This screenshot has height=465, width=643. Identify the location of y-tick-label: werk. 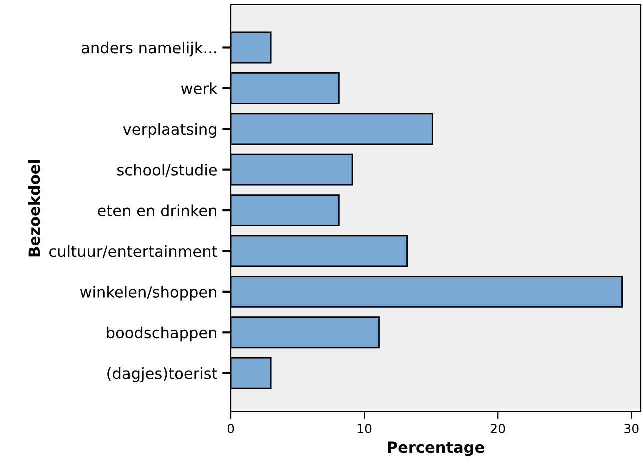
(199, 88).